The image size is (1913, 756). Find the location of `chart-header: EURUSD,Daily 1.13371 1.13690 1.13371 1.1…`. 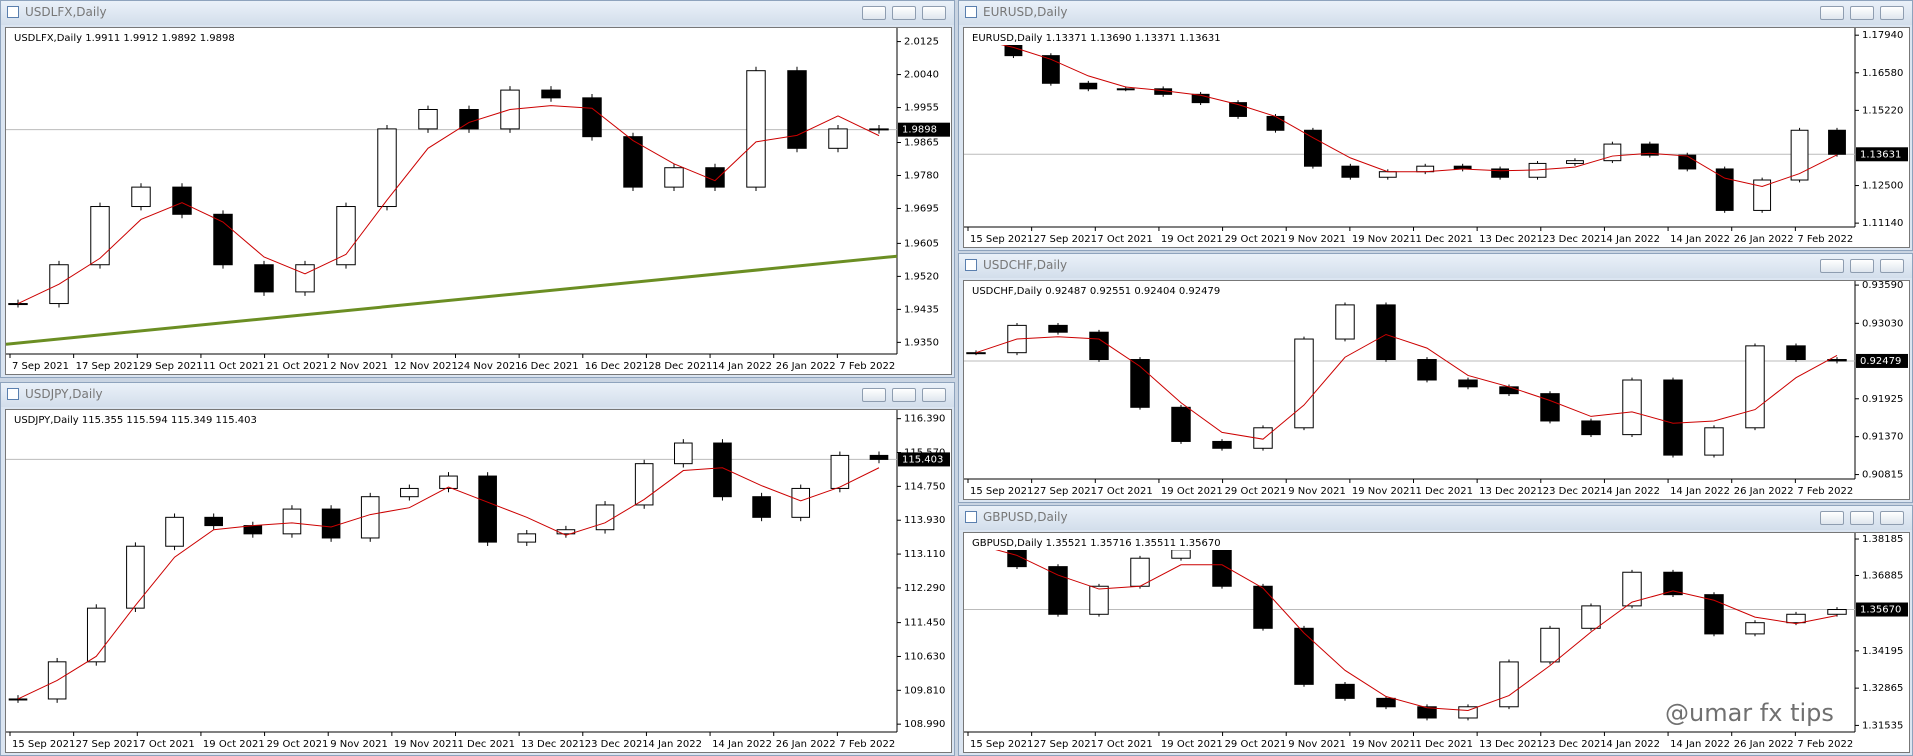

chart-header: EURUSD,Daily 1.13371 1.13690 1.13371 1.1… is located at coordinates (1096, 38).